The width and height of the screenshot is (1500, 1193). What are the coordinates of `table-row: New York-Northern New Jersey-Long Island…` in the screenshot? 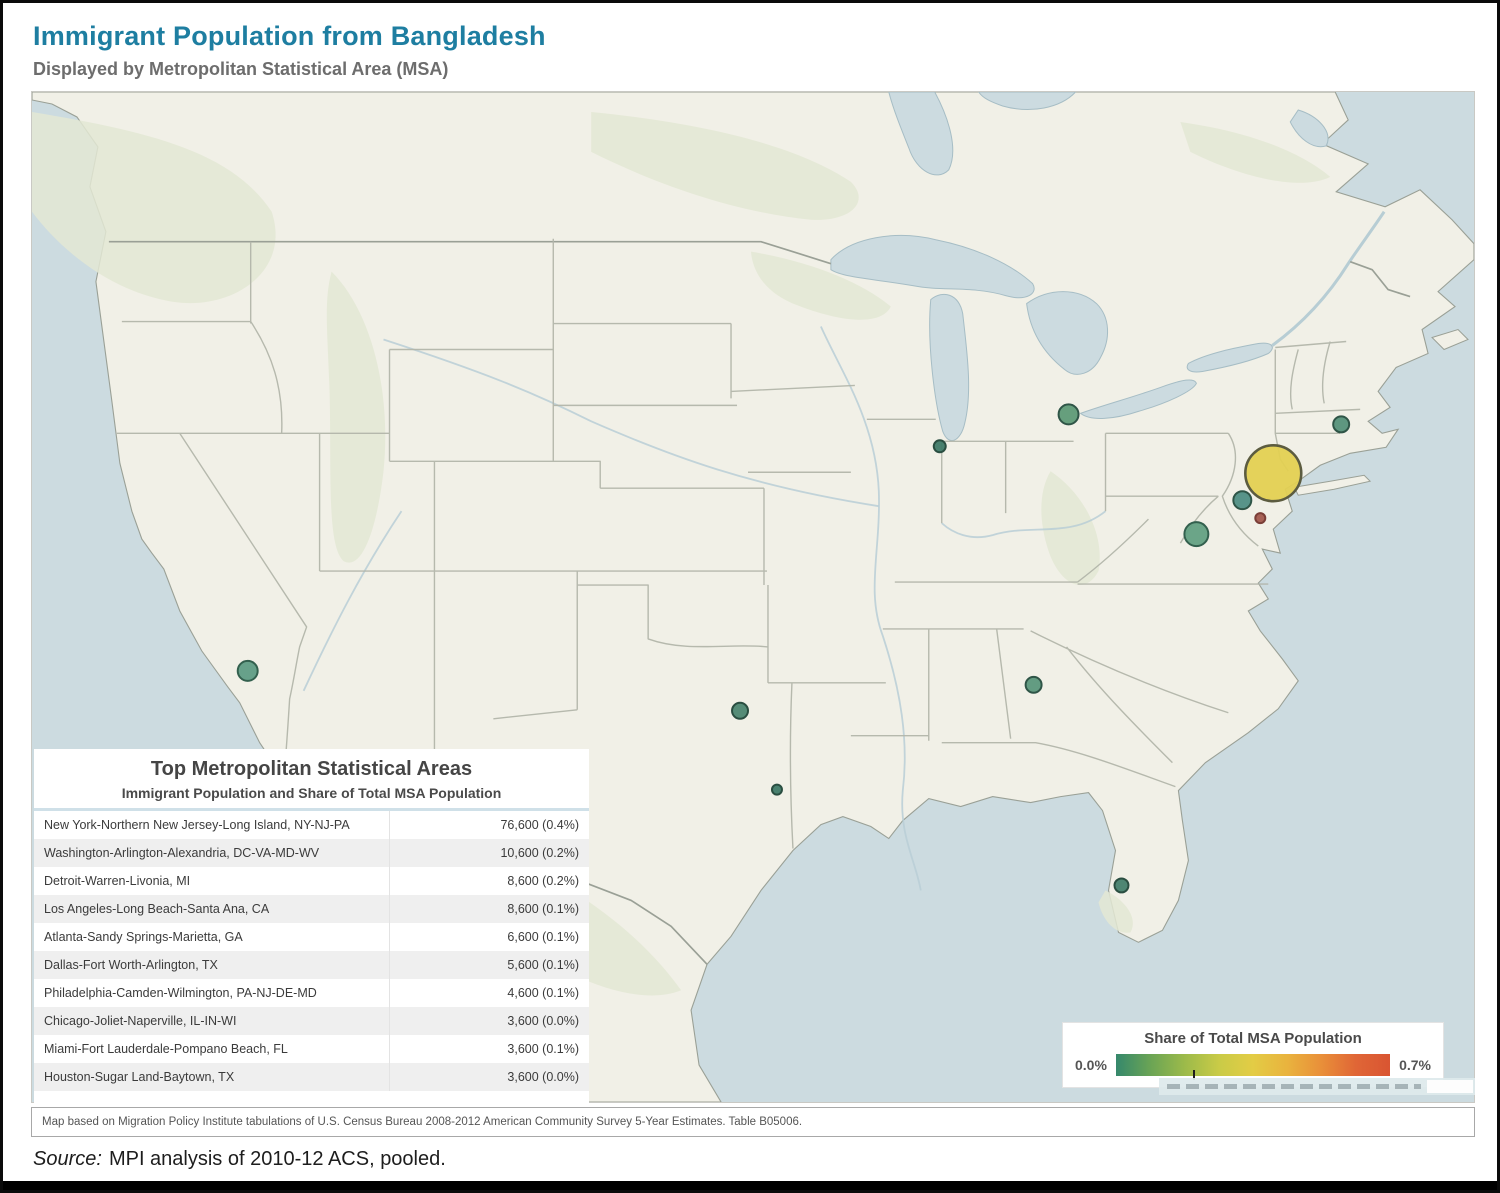 It's located at (311, 825).